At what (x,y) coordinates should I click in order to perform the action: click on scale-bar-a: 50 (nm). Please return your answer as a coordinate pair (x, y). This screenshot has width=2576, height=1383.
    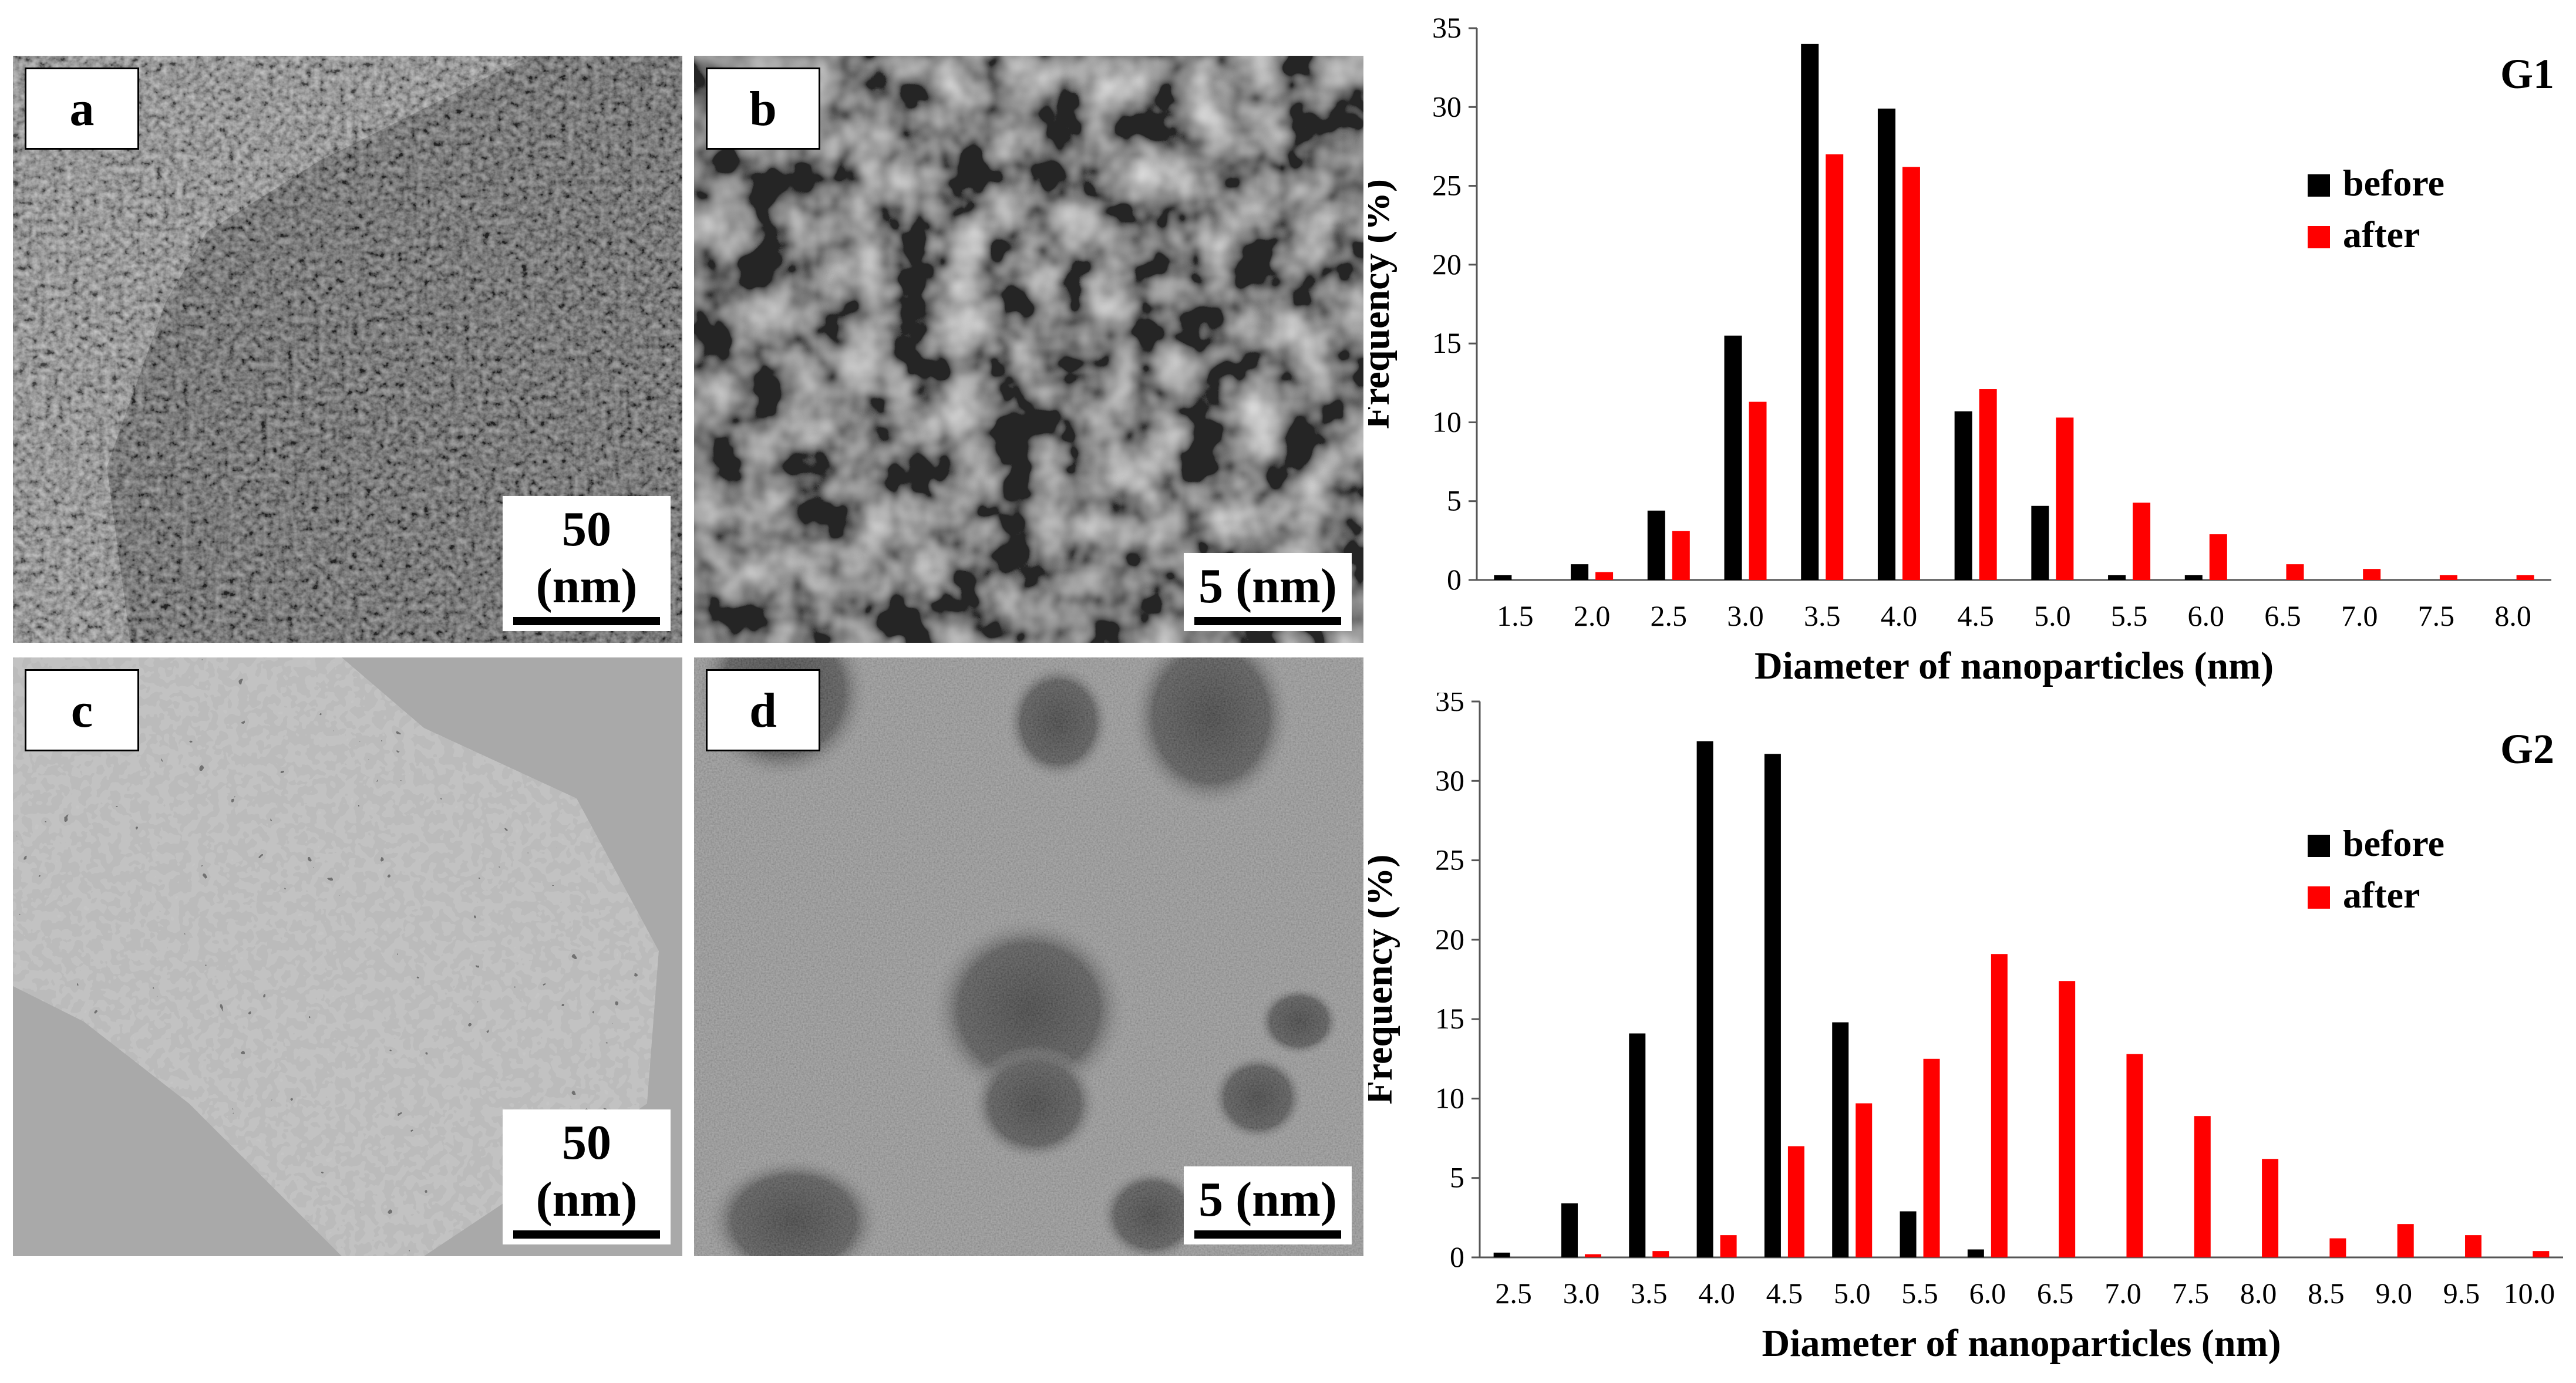
    Looking at the image, I should click on (587, 563).